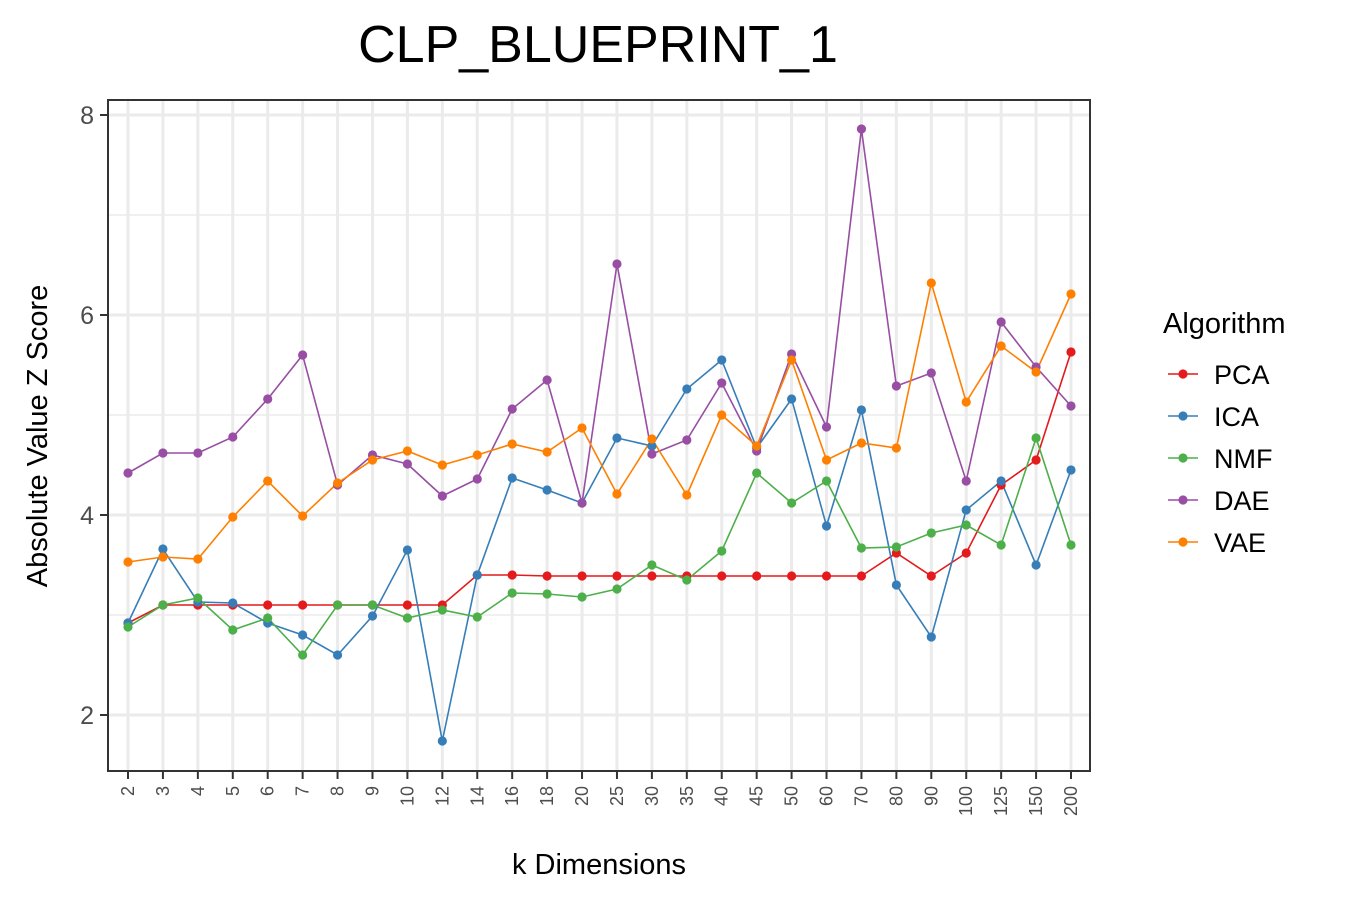 The height and width of the screenshot is (905, 1350). I want to click on x-axis-label: k Dimensions, so click(599, 865).